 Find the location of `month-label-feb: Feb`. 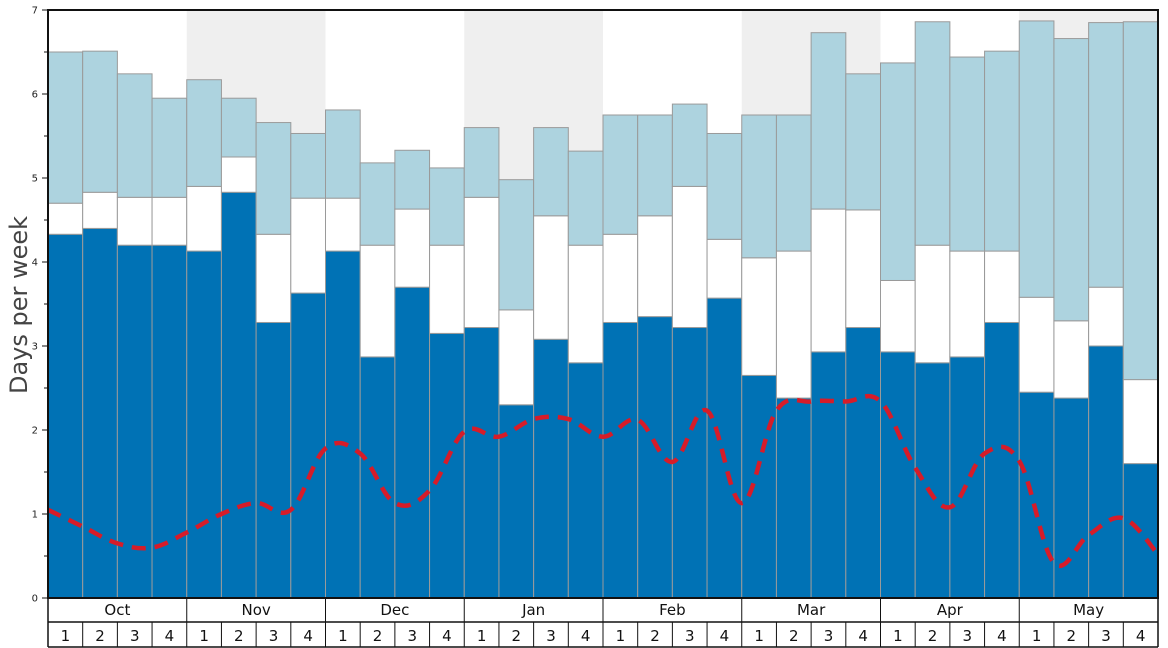

month-label-feb: Feb is located at coordinates (672, 610).